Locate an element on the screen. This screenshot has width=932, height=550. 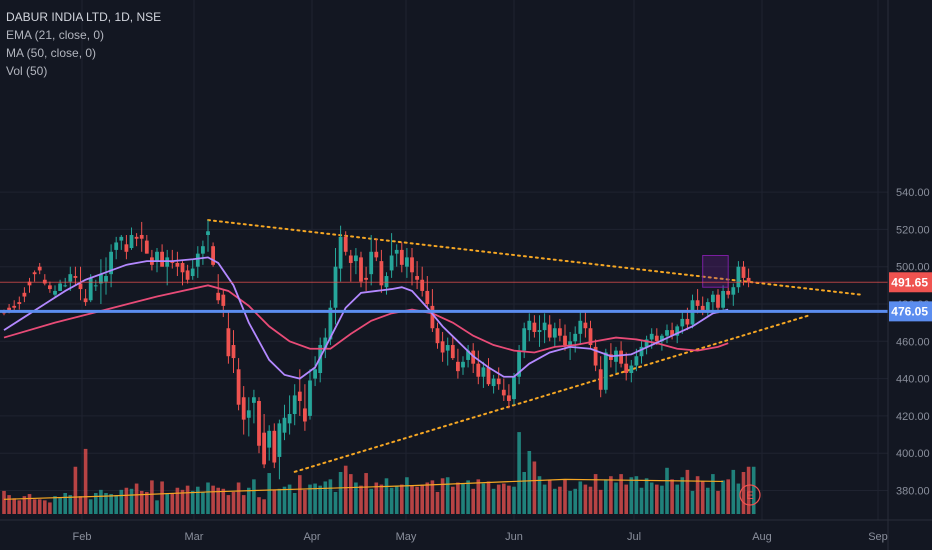
legend-vol: Vol (50) is located at coordinates (27, 71).